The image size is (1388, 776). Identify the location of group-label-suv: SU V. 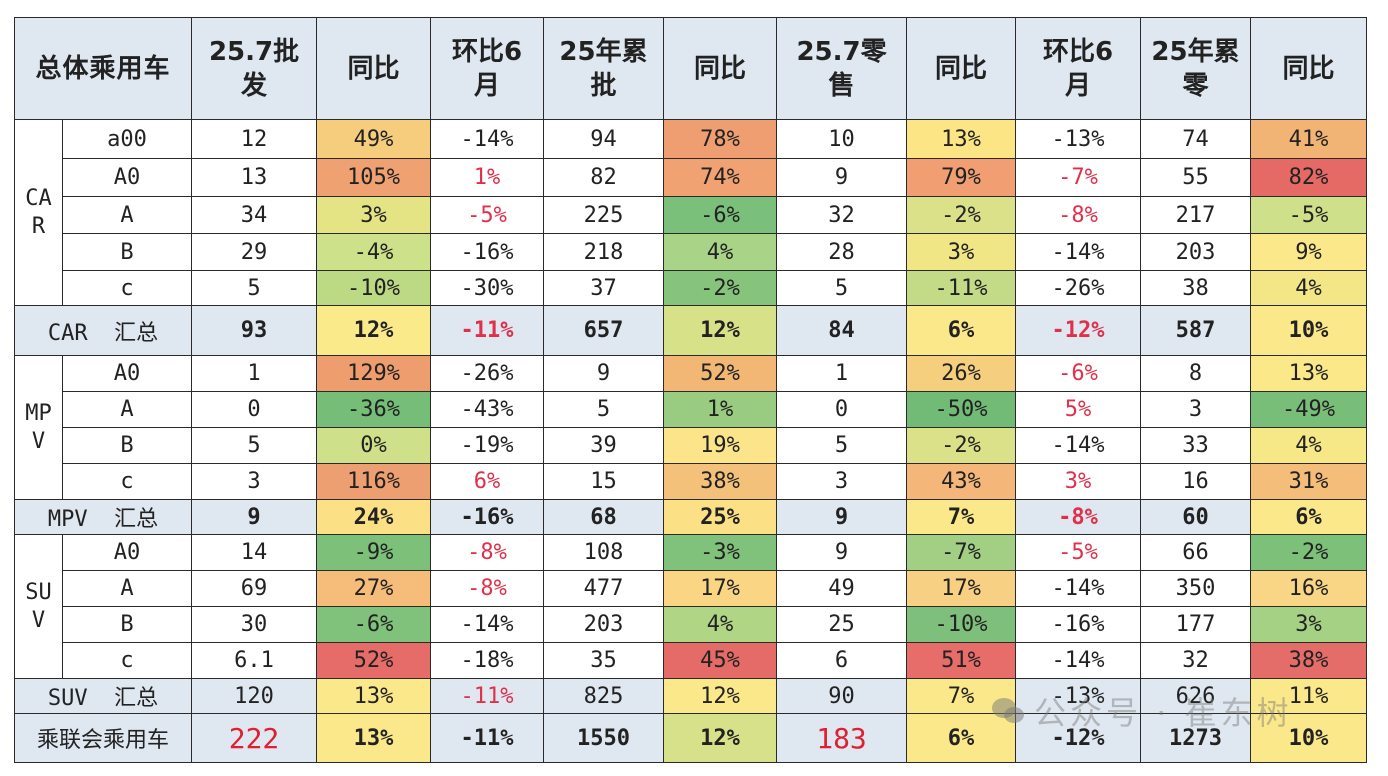
(38, 606).